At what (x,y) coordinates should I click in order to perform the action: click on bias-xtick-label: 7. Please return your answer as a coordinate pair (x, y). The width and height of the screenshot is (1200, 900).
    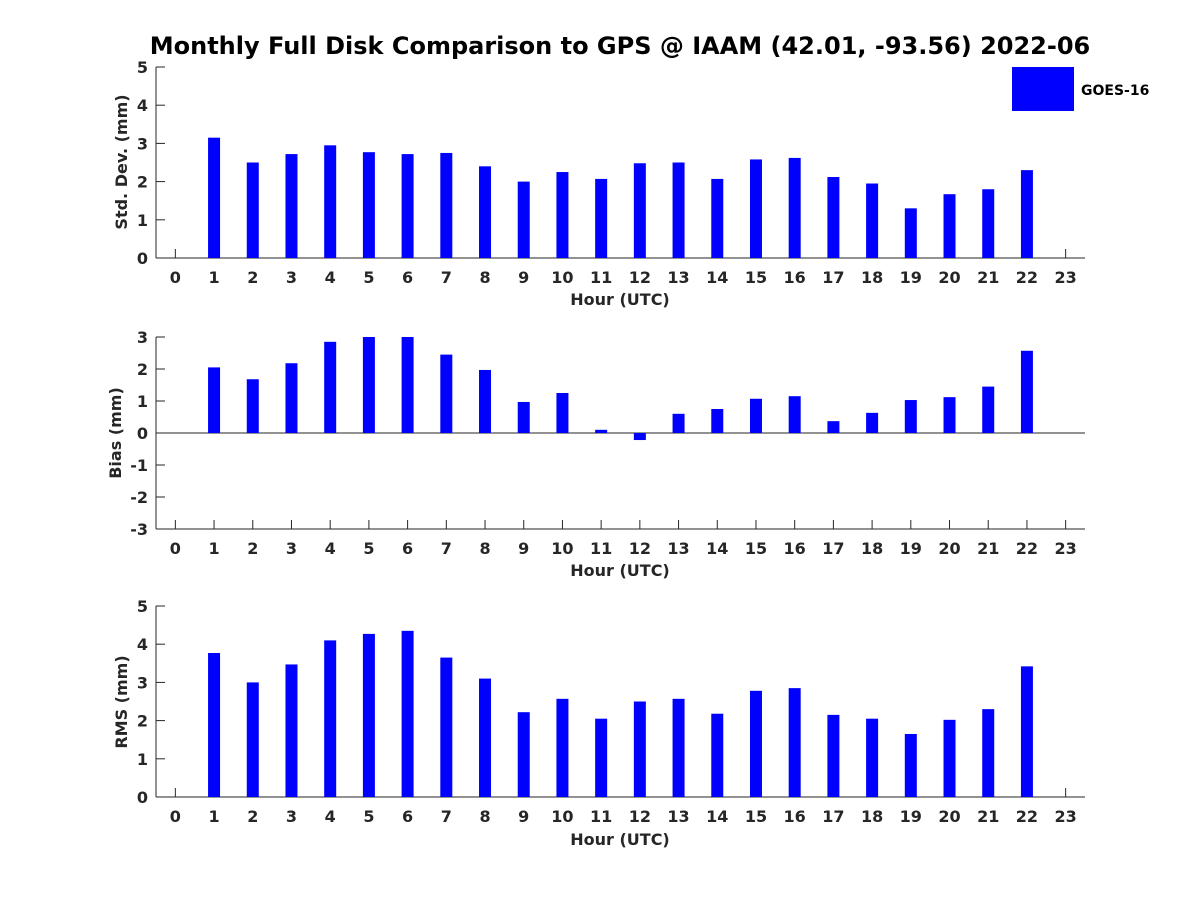
    Looking at the image, I should click on (446, 548).